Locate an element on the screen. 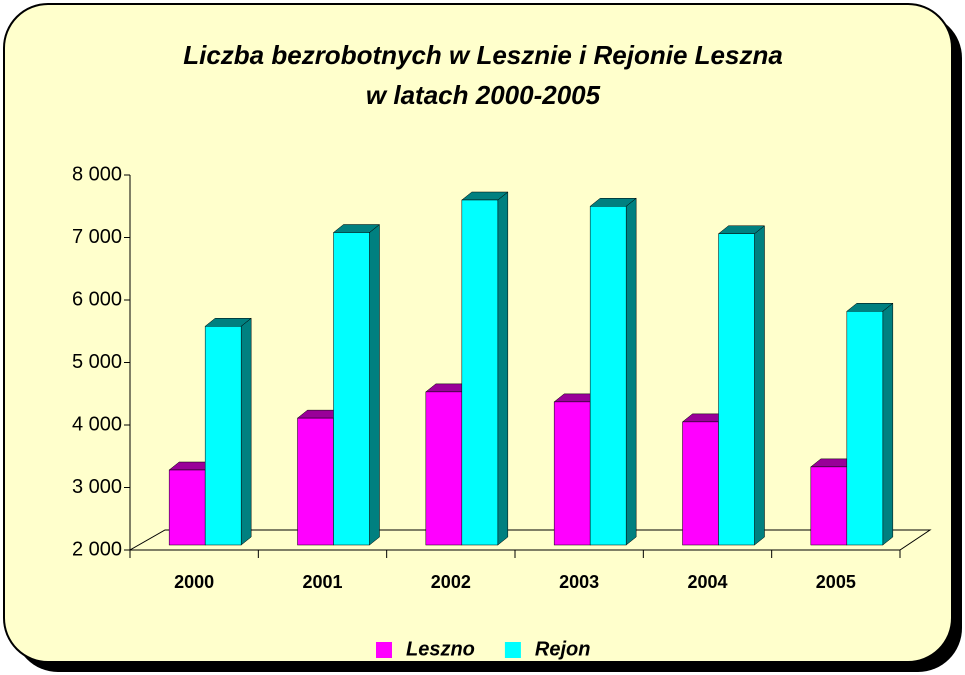 The width and height of the screenshot is (965, 675). x-tick-label: 2003 is located at coordinates (579, 582).